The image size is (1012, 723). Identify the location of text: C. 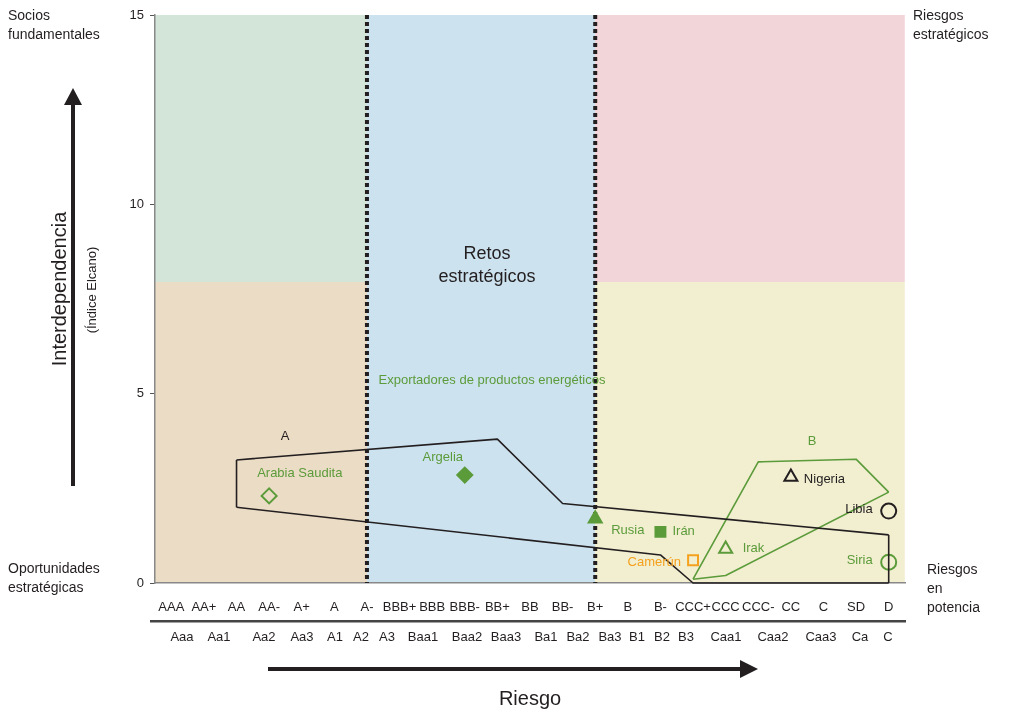
(888, 636).